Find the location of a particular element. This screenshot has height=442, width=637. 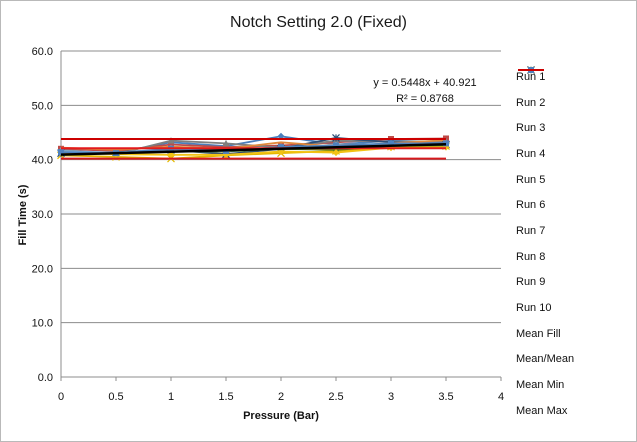

y-tick-label: 30.0 is located at coordinates (42, 215).